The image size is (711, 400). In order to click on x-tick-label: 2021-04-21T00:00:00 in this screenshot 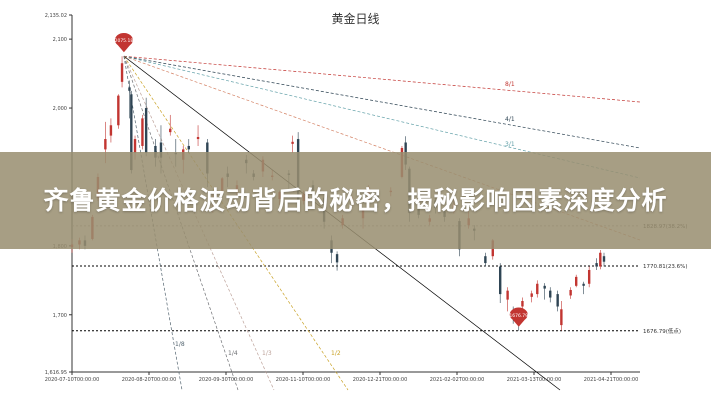, I will do `click(611, 380)`.